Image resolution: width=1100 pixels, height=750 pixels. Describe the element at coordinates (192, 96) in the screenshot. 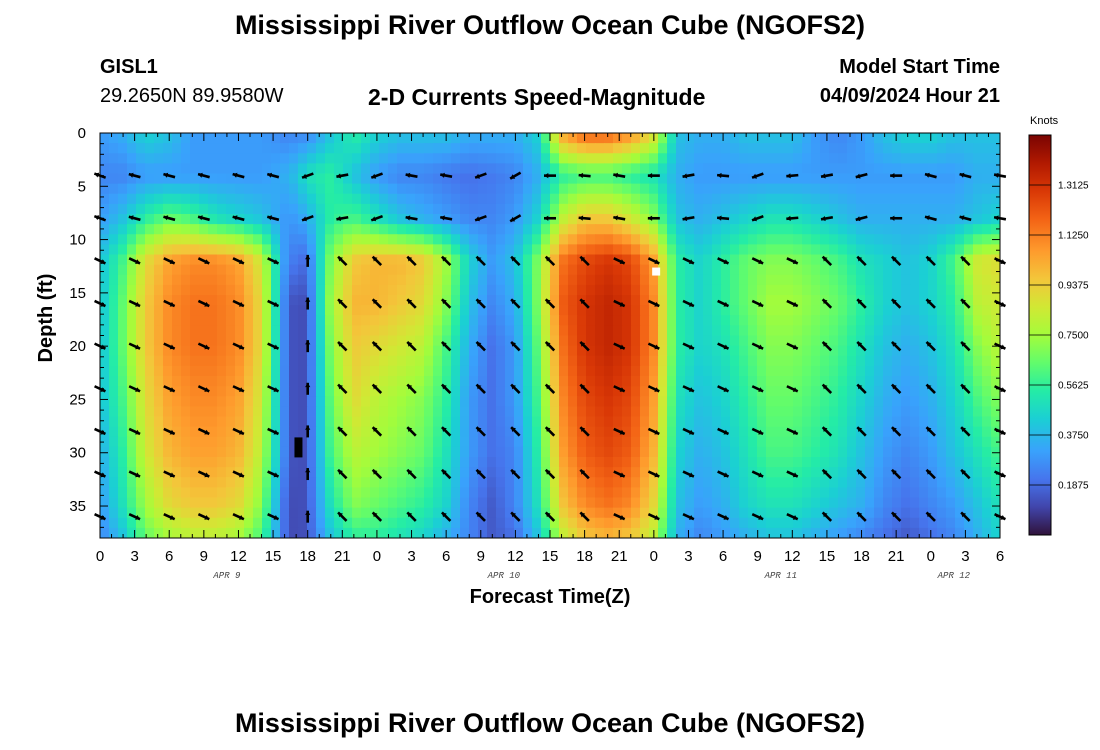

I see `station-coordinates: 29.2650N 89.9580W` at that location.